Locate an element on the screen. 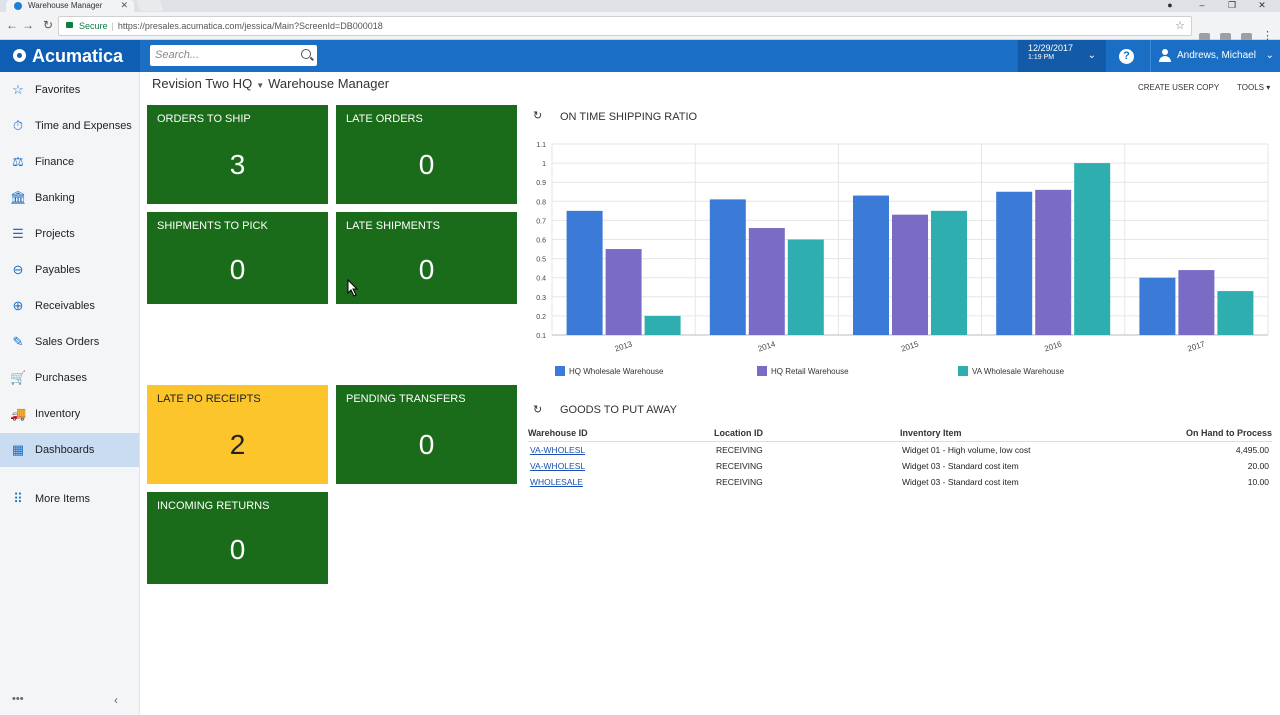 The image size is (1280, 715). profile-icon: ● is located at coordinates (1170, 5).